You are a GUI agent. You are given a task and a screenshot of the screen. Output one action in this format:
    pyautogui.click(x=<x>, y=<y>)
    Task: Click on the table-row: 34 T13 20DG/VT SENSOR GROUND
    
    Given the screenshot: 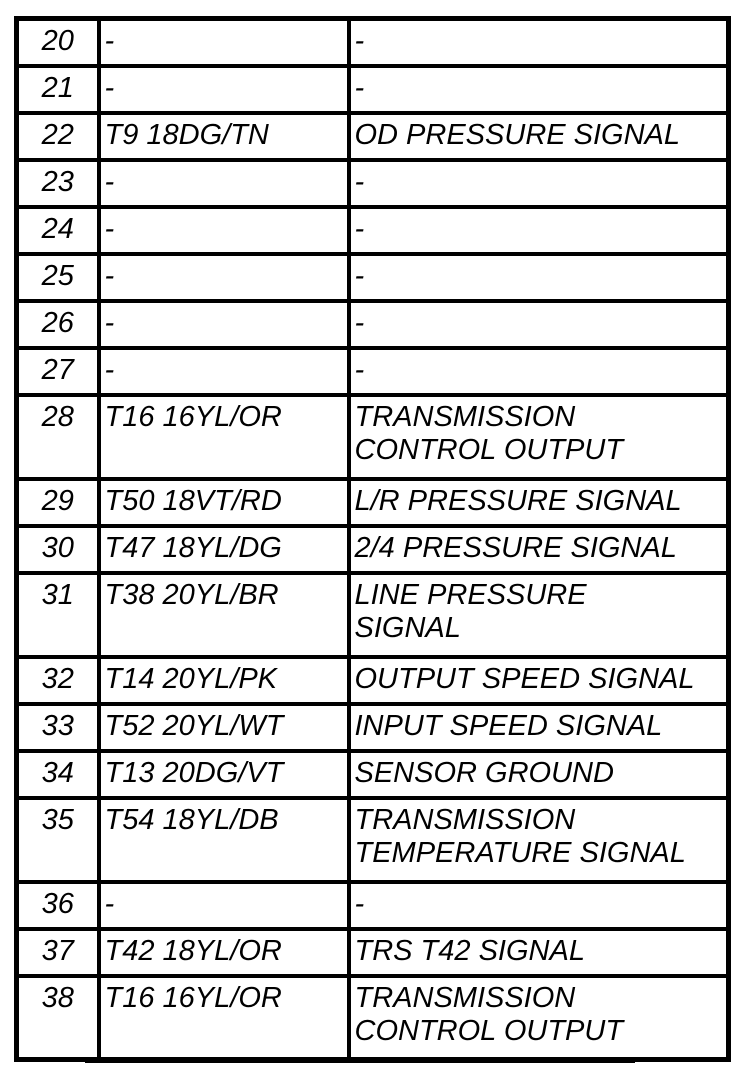 What is the action you would take?
    pyautogui.click(x=372, y=774)
    